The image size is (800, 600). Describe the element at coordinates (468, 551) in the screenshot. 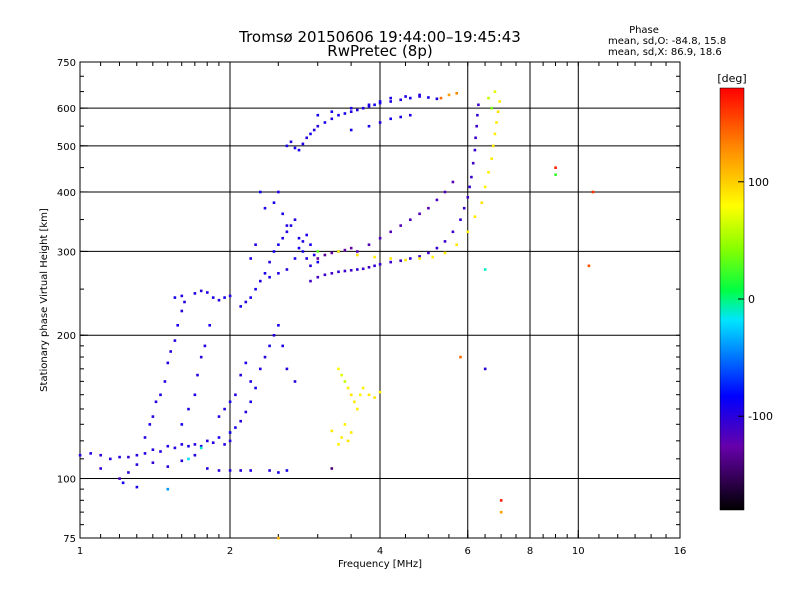

I see `x-tick-label: 6` at that location.